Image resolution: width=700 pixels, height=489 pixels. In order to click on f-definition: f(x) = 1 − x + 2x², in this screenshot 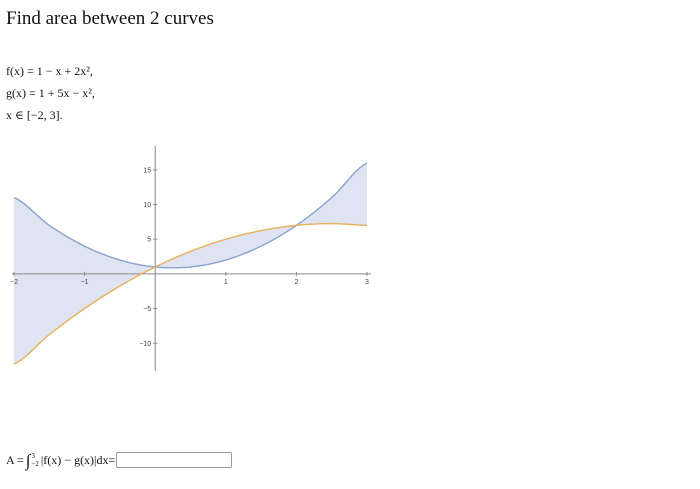, I will do `click(49, 71)`.